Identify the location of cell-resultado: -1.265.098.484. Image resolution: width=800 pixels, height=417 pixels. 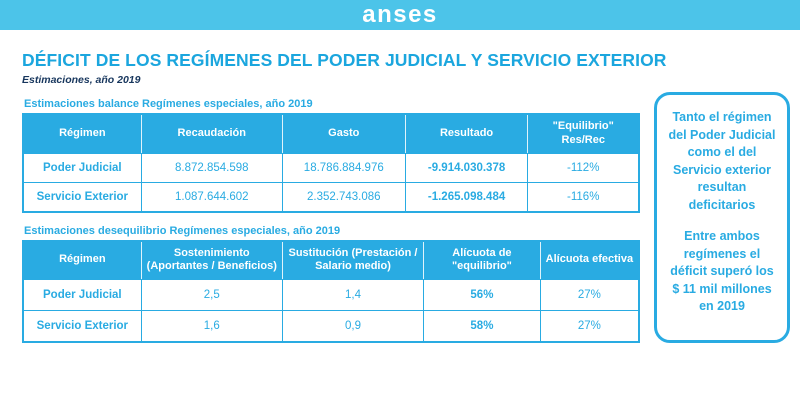
(466, 196).